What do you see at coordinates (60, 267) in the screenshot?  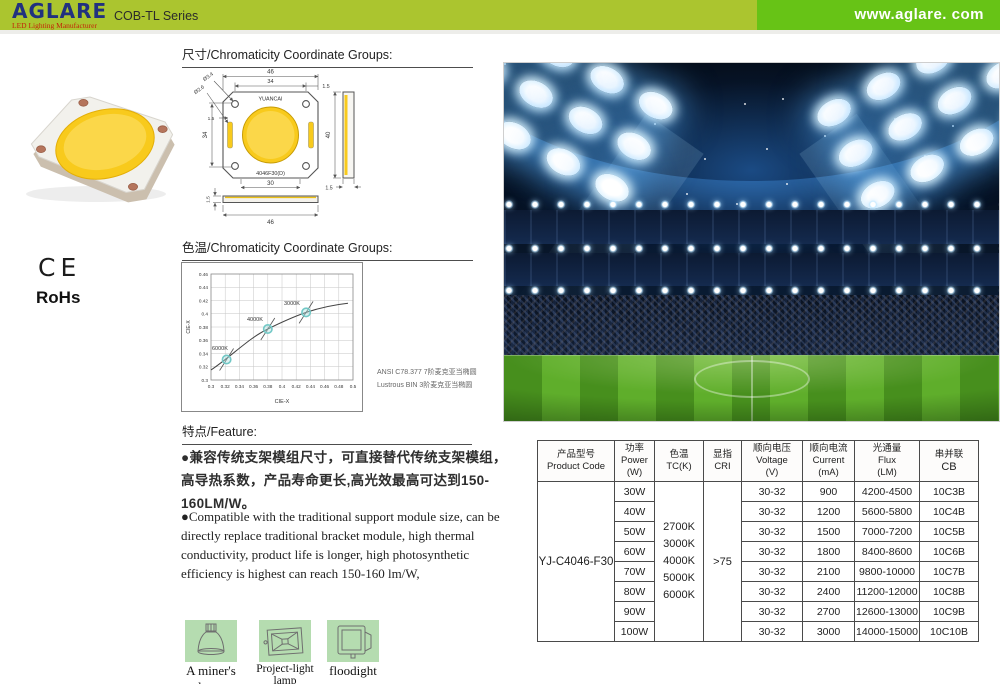 I see `ce-certification-mark: CE` at bounding box center [60, 267].